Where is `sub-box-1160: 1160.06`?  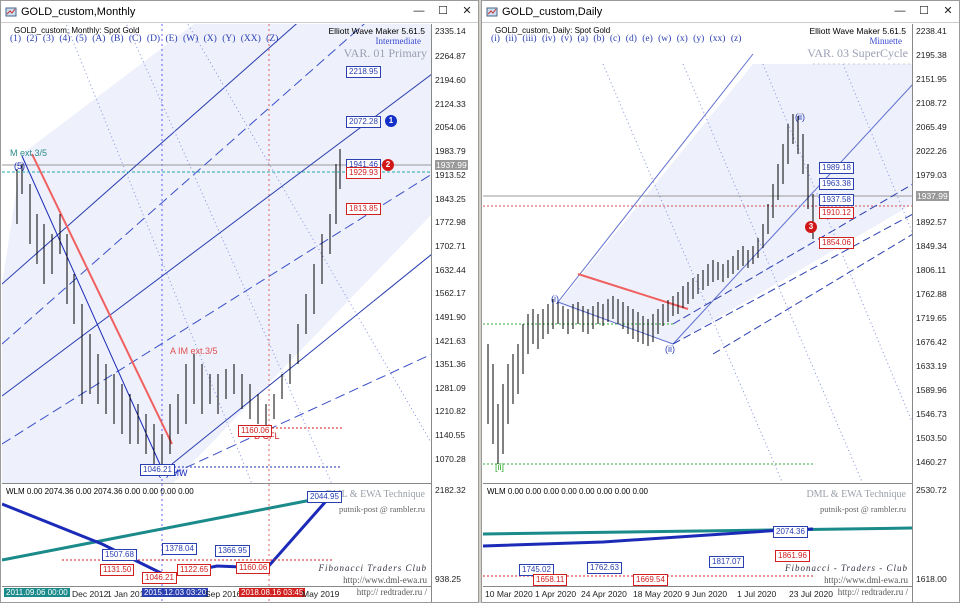 sub-box-1160: 1160.06 is located at coordinates (253, 568).